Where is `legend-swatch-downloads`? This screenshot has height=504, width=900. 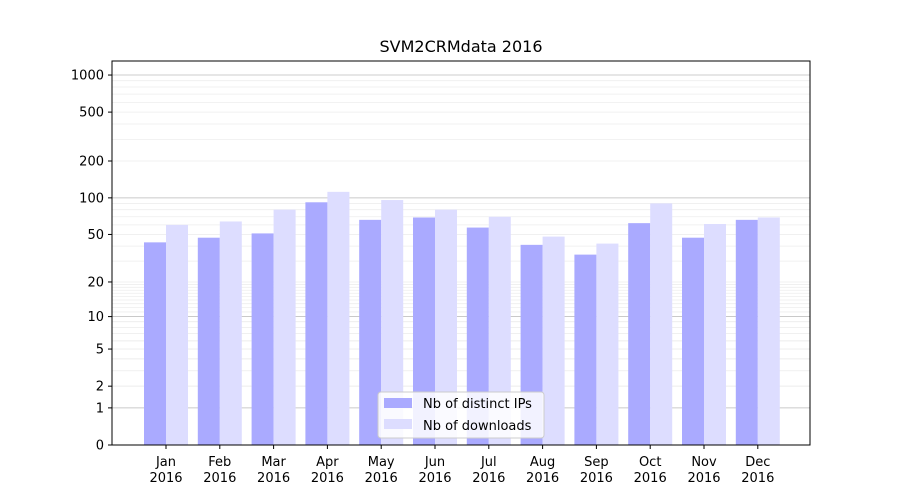
legend-swatch-downloads is located at coordinates (398, 424).